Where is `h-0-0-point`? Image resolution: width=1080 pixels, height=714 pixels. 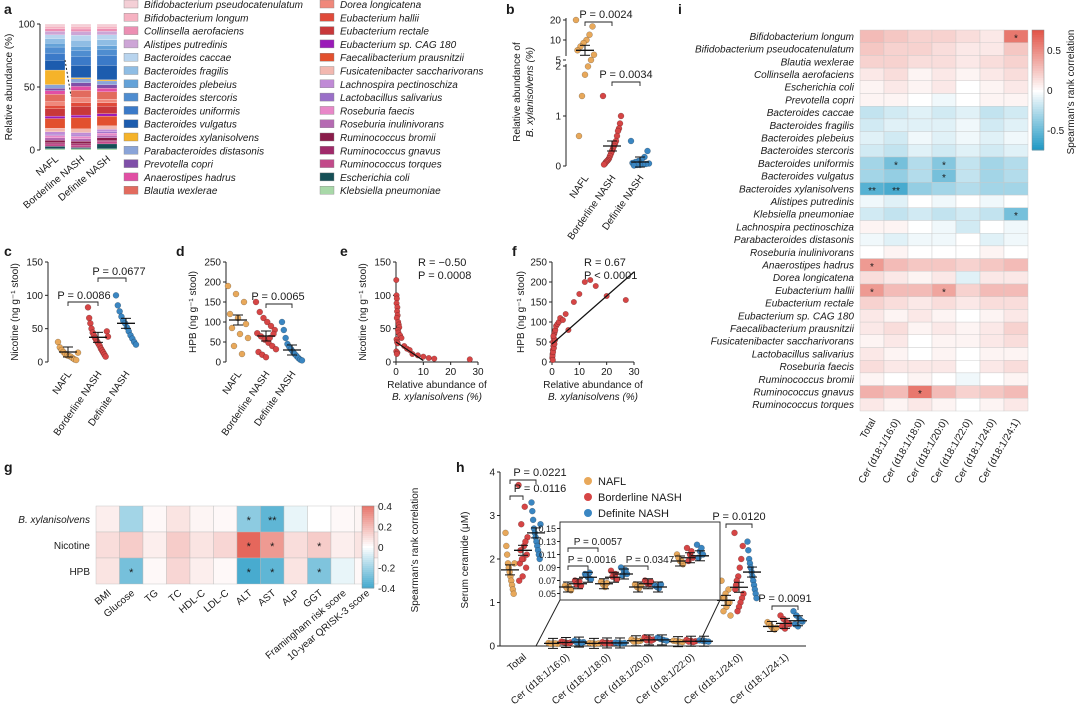 h-0-0-point is located at coordinates (507, 554).